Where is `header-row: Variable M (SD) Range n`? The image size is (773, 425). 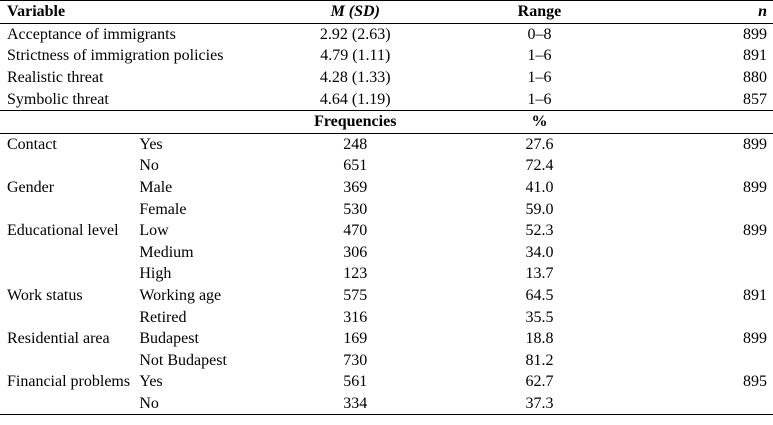
header-row: Variable M (SD) Range n is located at coordinates (386, 12).